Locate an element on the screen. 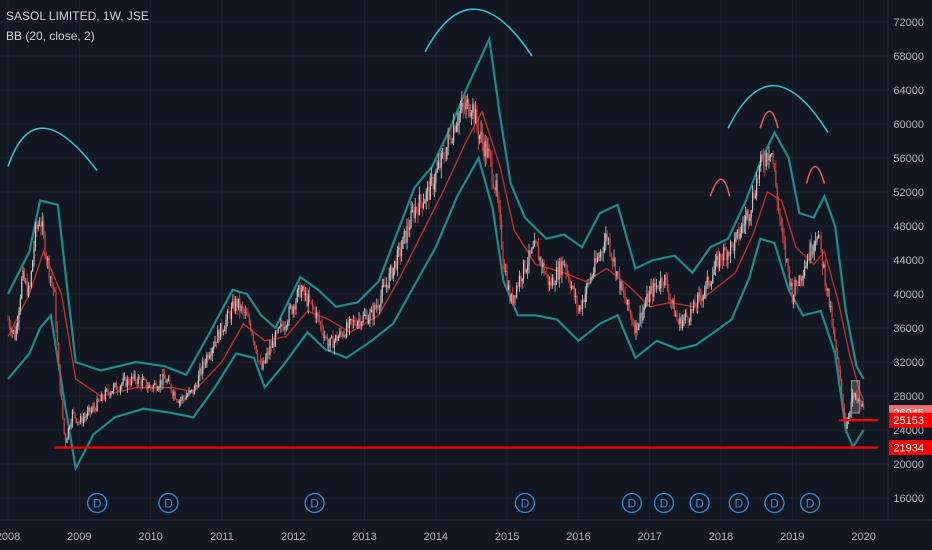 Image resolution: width=932 pixels, height=550 pixels. price-tick-label: 28000 is located at coordinates (908, 397).